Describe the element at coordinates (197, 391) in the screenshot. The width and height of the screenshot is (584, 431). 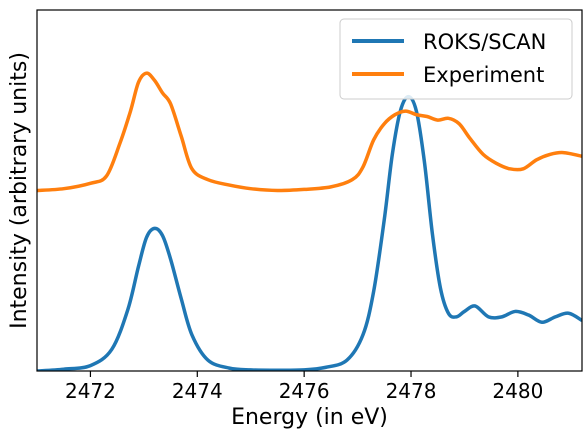
I see `x-tick-label: 2474` at that location.